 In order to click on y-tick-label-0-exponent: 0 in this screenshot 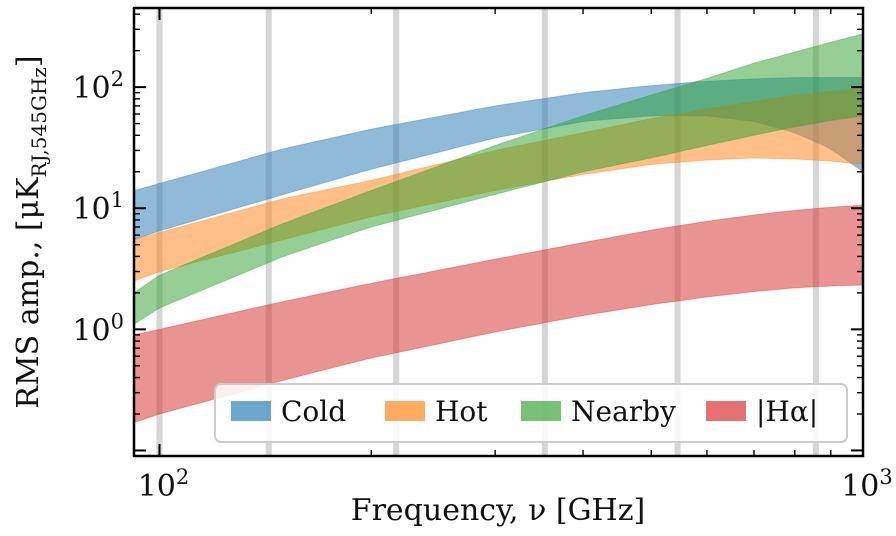, I will do `click(117, 321)`.